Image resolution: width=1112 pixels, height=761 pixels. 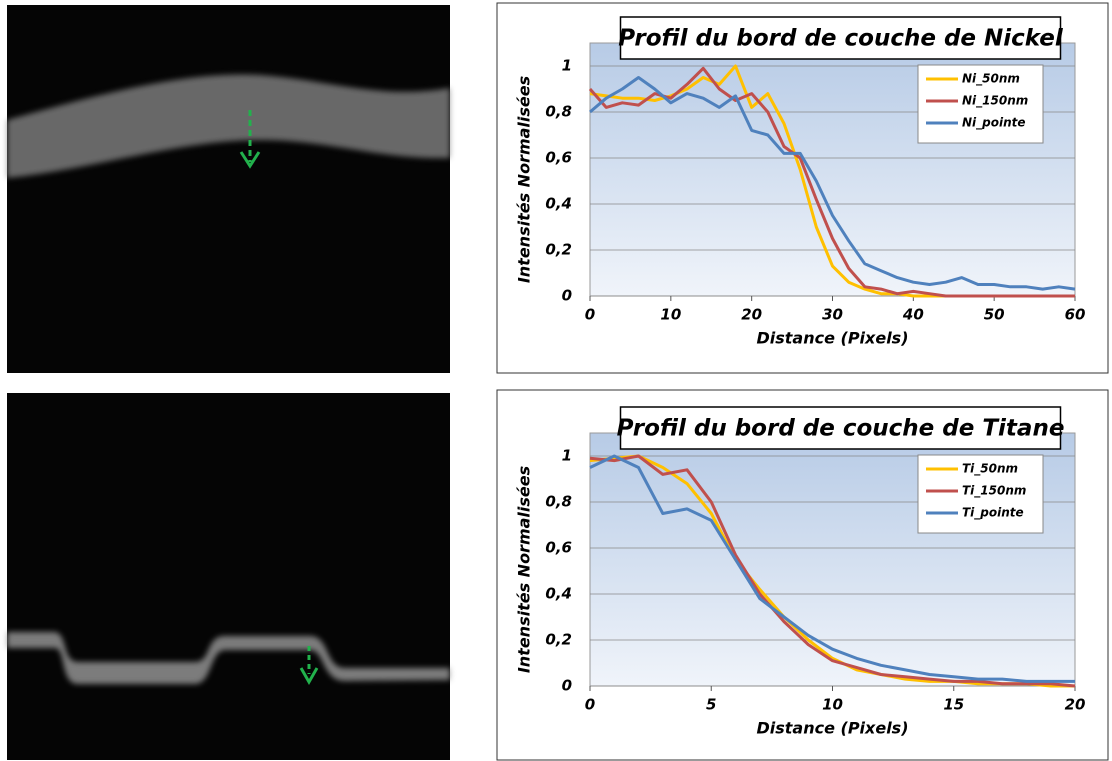 What do you see at coordinates (990, 469) in the screenshot?
I see `legend-label: Ti_50nm` at bounding box center [990, 469].